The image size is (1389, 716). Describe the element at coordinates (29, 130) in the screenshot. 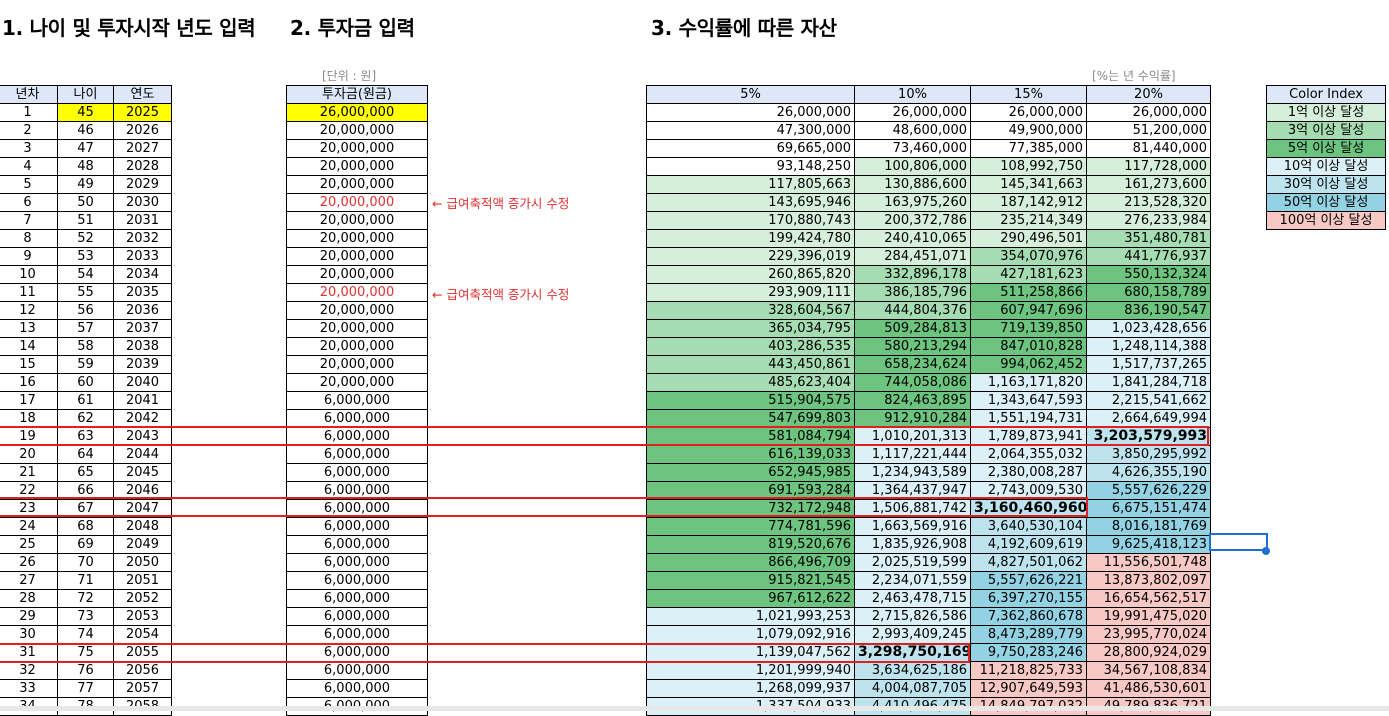

I see `cell-year-count: 2` at that location.